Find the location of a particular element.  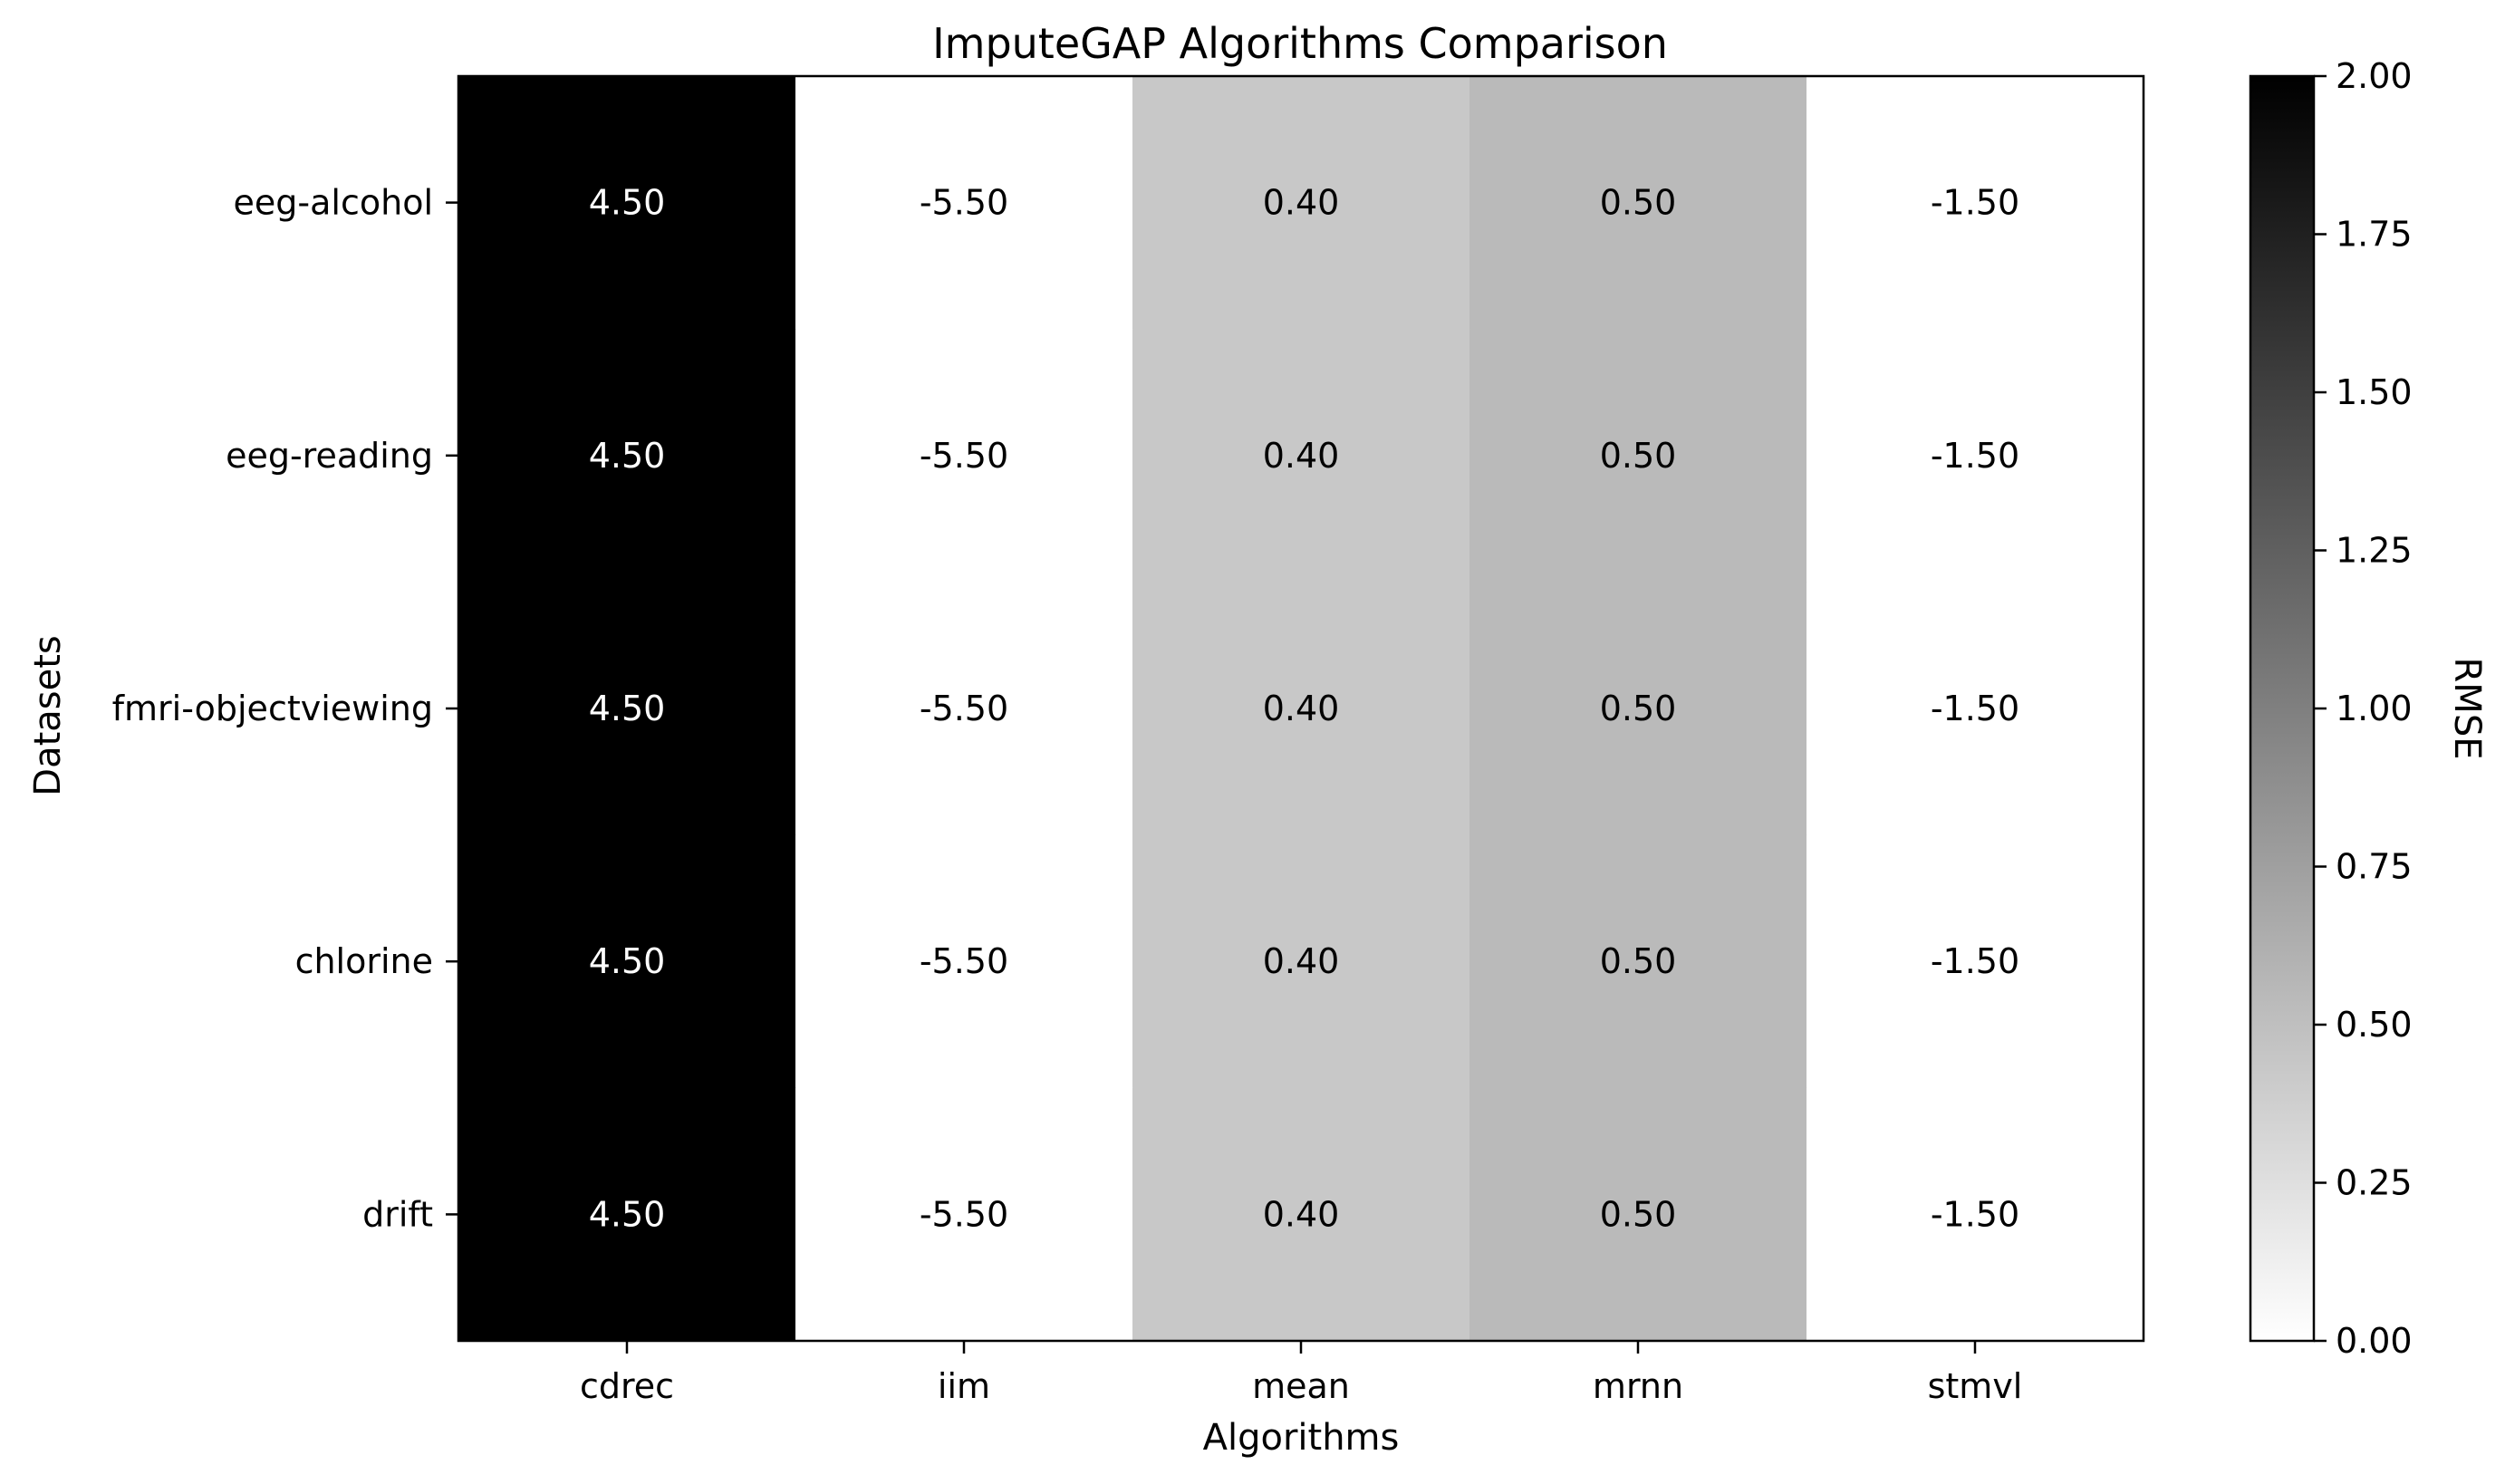

chart-title: ImputeGAP Algorithms Comparison is located at coordinates (1300, 44).